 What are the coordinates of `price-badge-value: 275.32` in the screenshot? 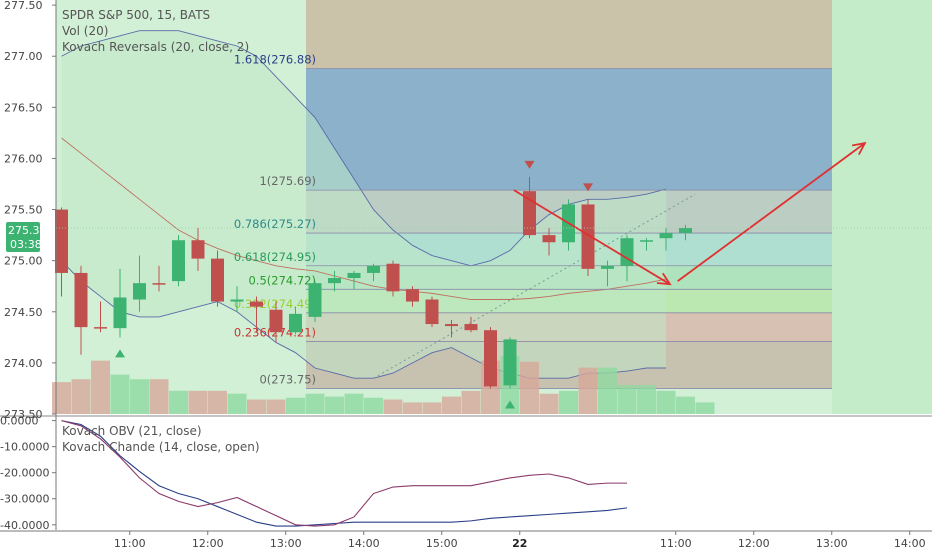 It's located at (27, 230).